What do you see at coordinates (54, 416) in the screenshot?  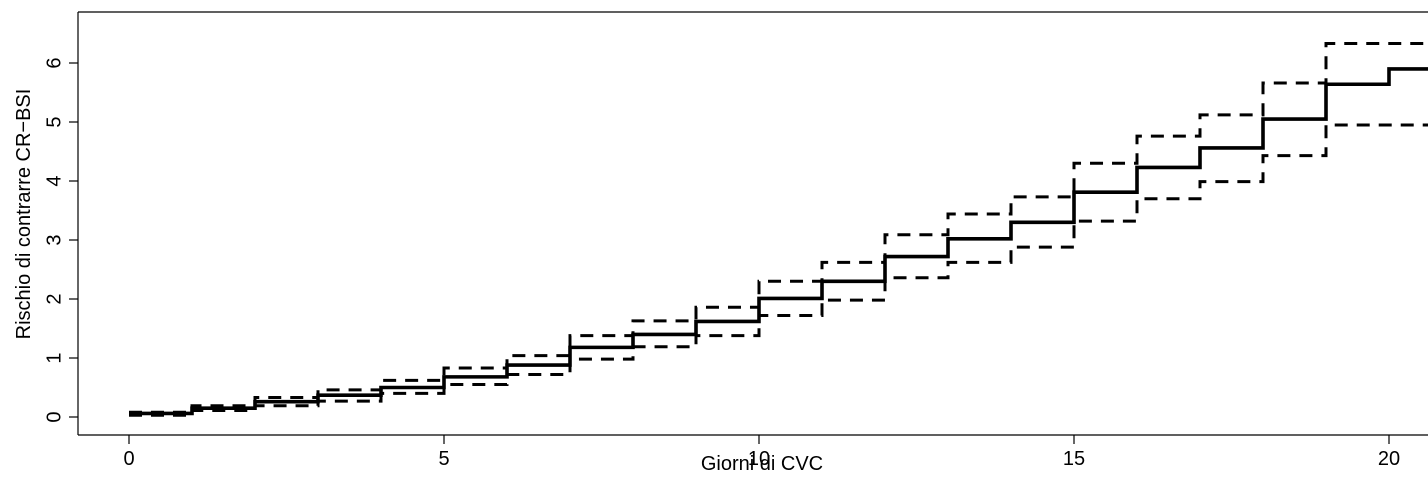 I see `y-tick-label: 0` at bounding box center [54, 416].